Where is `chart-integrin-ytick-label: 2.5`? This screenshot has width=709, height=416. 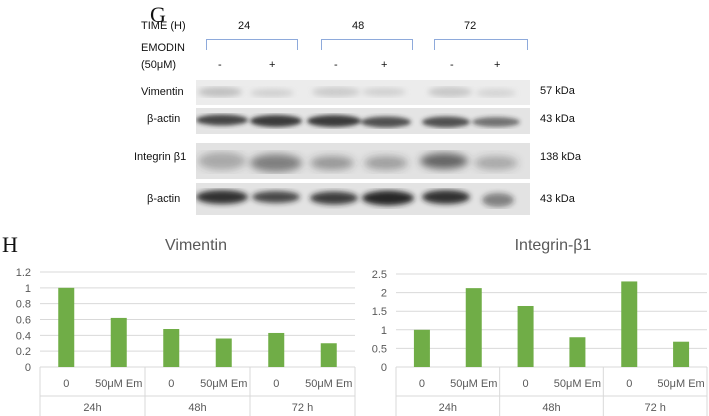
chart-integrin-ytick-label: 2.5 is located at coordinates (379, 275).